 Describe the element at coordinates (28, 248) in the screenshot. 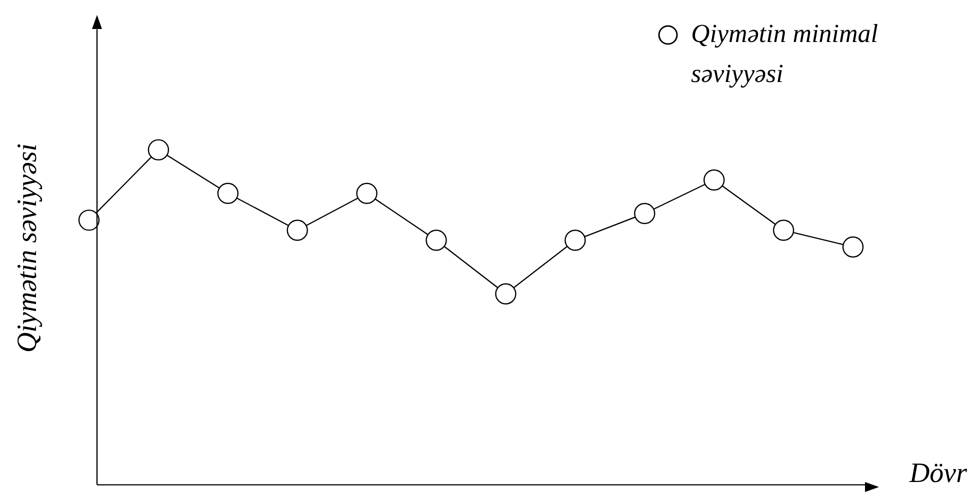

I see `y-axis-title: Qiymətin səviyyəsi` at that location.